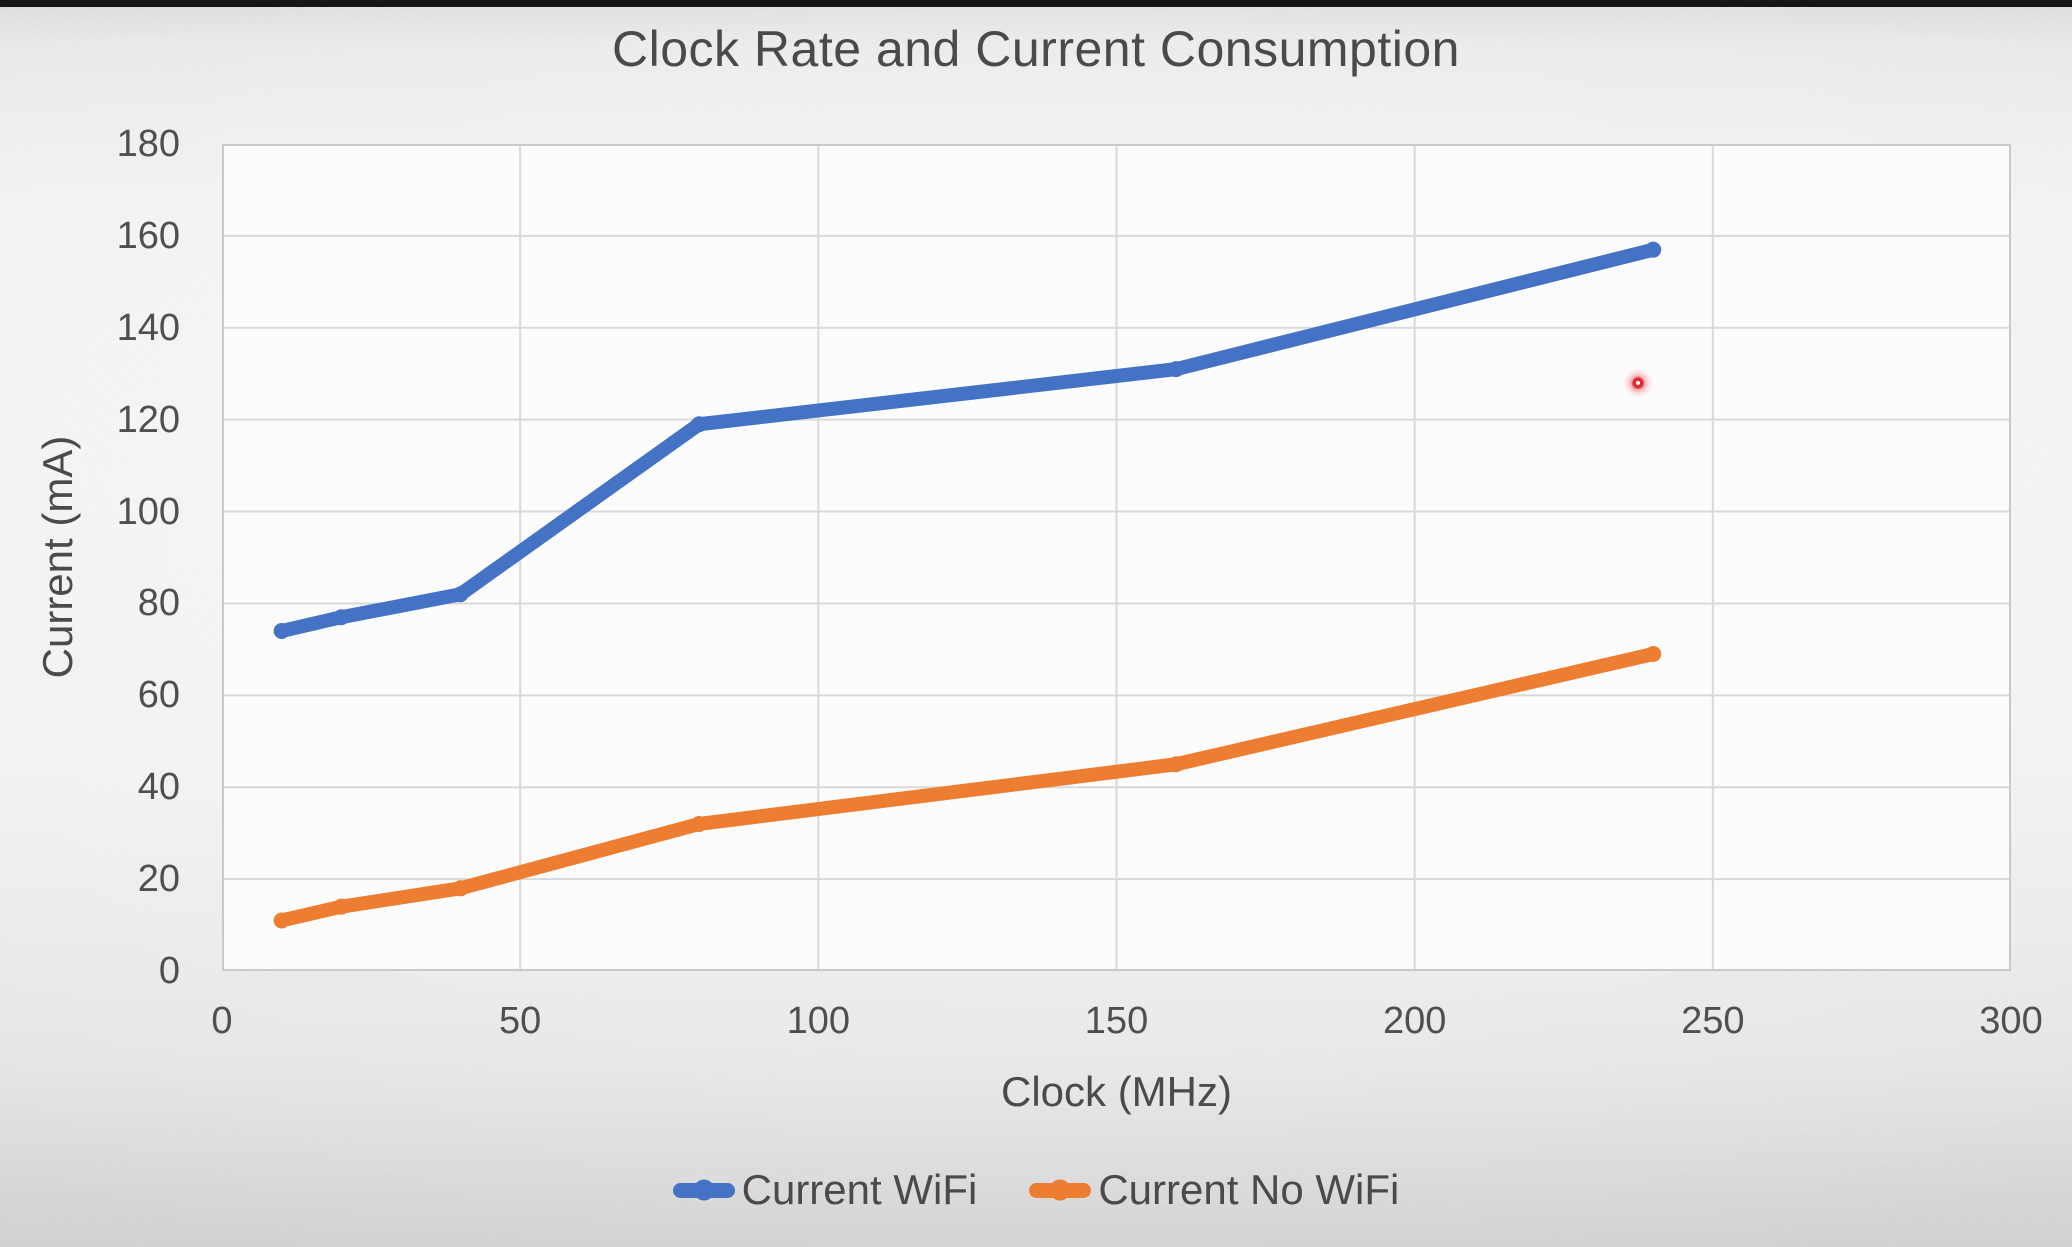  I want to click on legend-item-current-no-wifi: Current No WiFi, so click(1214, 1190).